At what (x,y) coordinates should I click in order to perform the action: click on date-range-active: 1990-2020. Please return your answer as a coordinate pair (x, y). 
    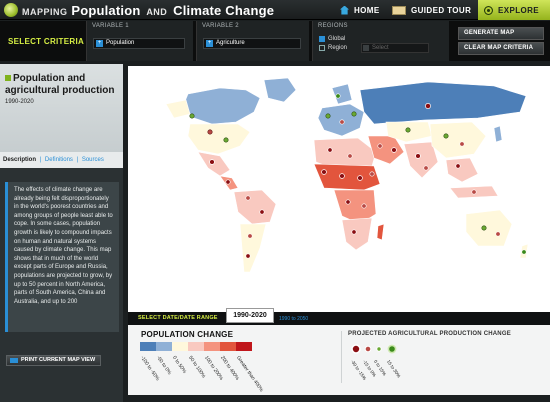
    Looking at the image, I should click on (250, 315).